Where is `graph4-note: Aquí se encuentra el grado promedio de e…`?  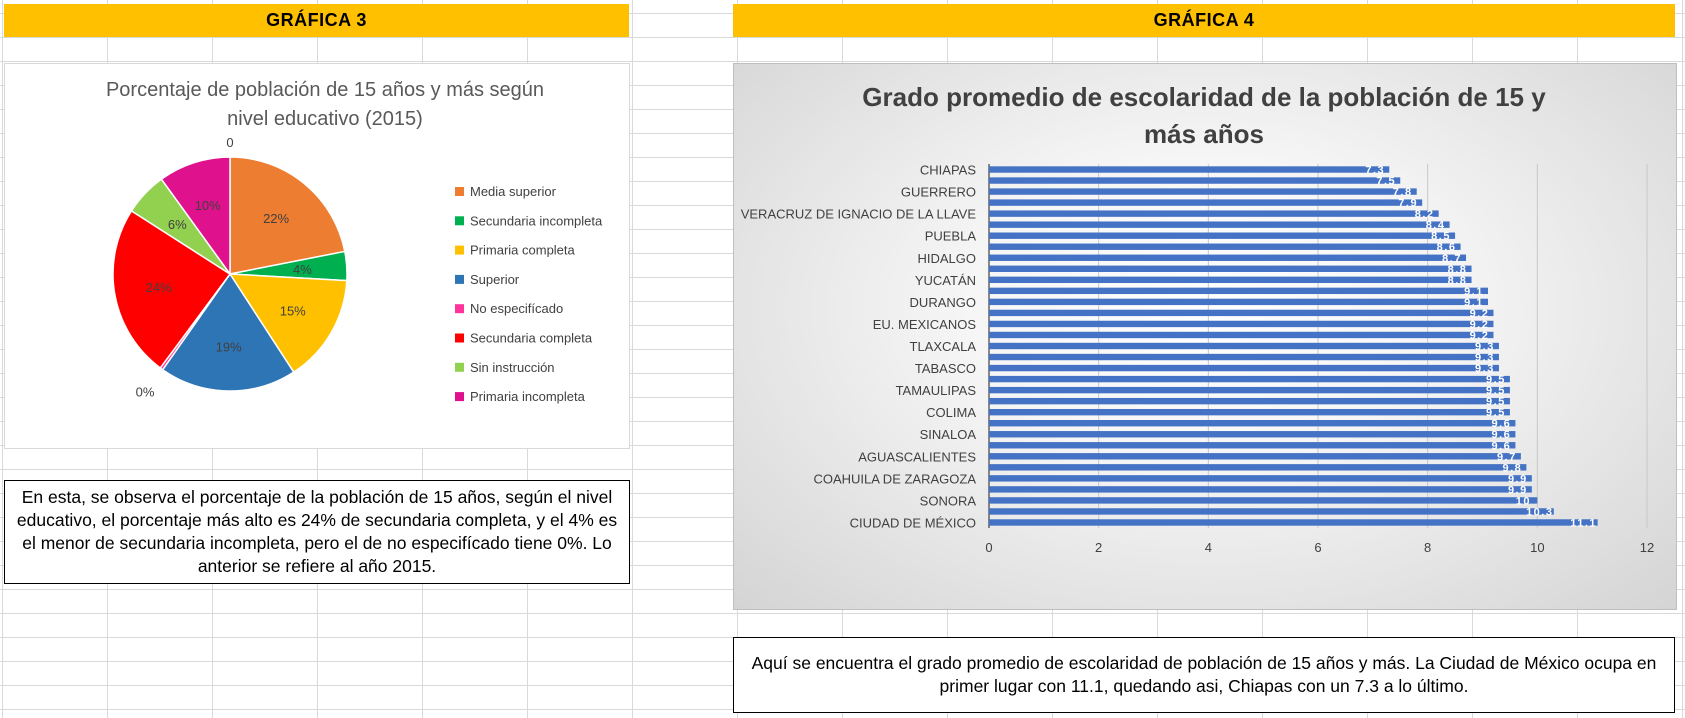
graph4-note: Aquí se encuentra el grado promedio de e… is located at coordinates (1204, 675).